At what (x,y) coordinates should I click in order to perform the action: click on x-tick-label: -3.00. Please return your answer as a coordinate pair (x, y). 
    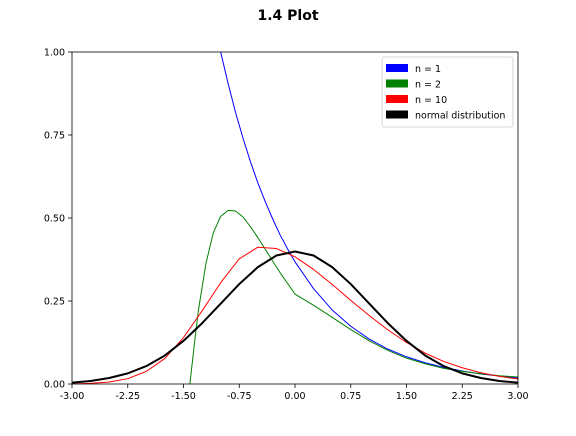
    Looking at the image, I should click on (72, 396).